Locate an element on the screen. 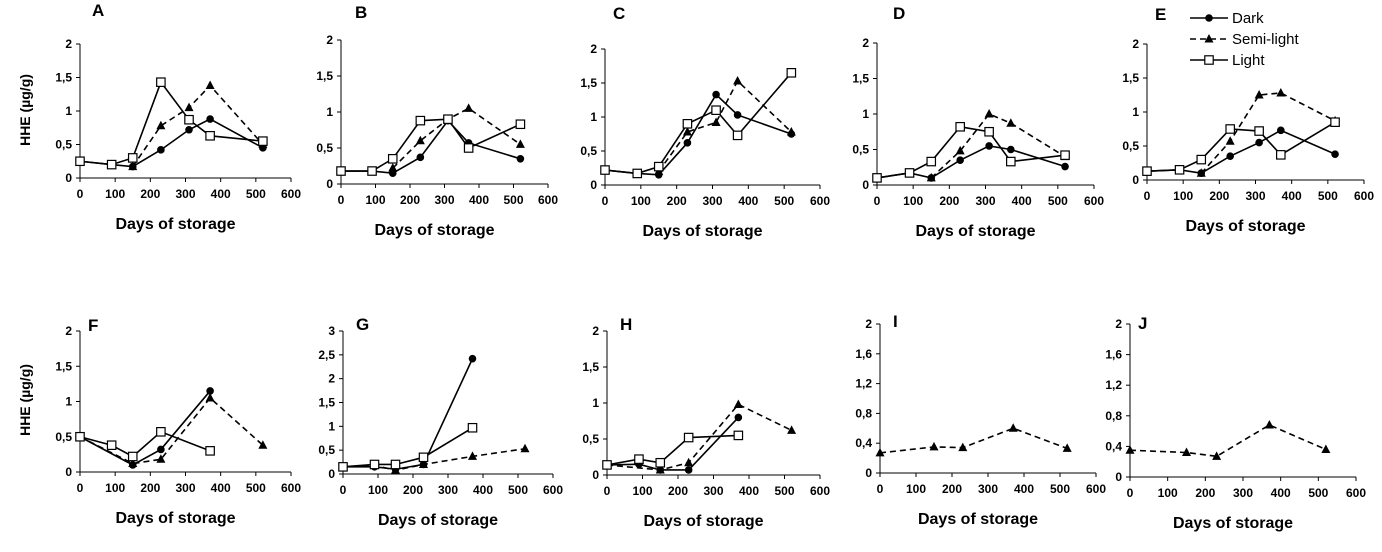 This screenshot has height=552, width=1382. y-tick-label: 0,8 is located at coordinates (1113, 416).